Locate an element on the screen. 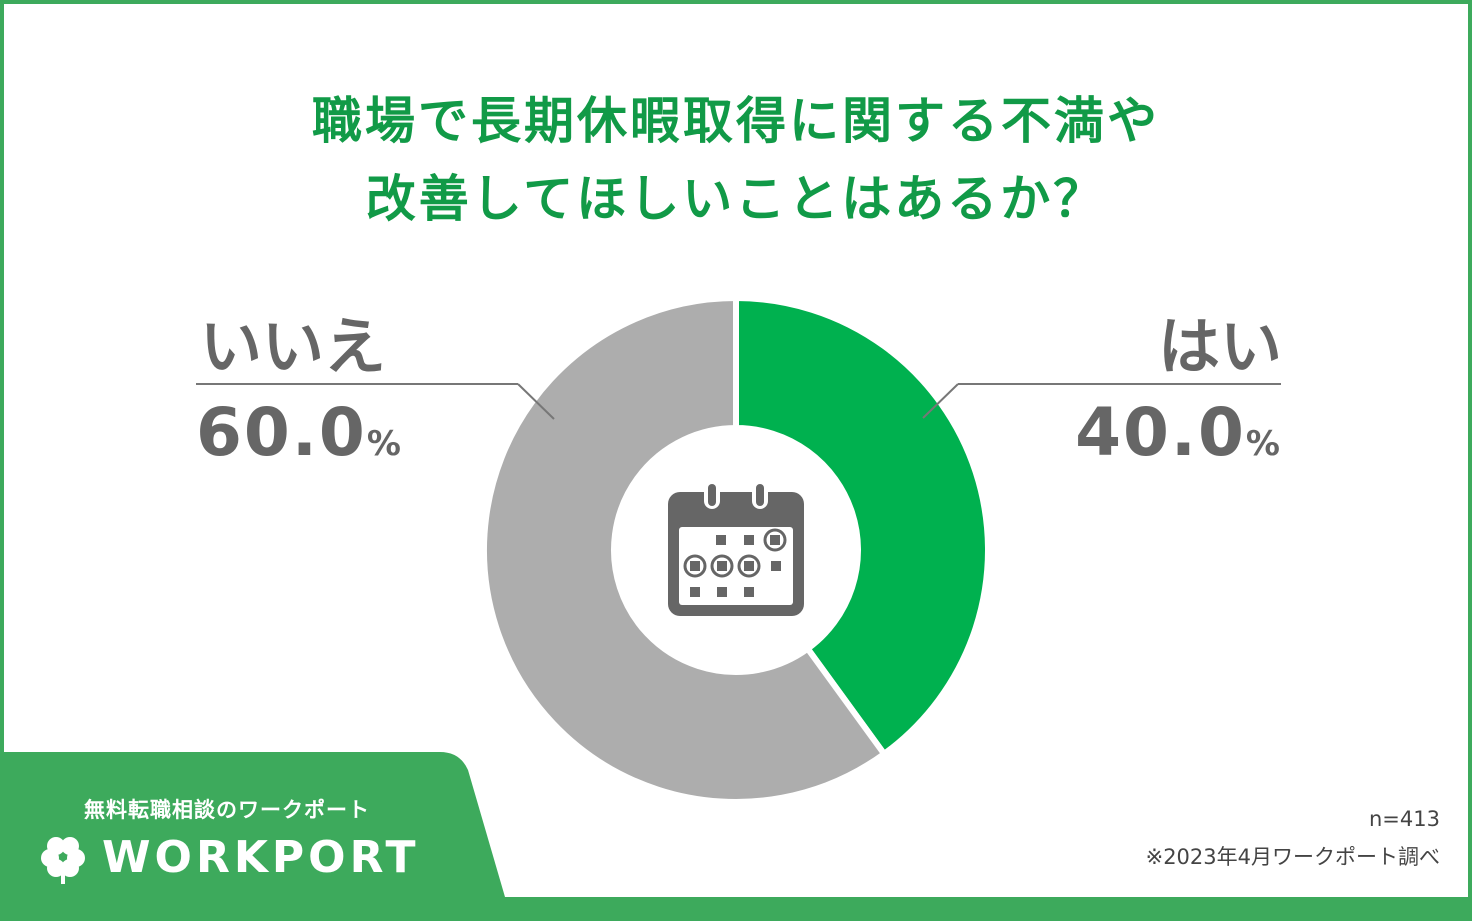 This screenshot has width=1472, height=921. calendar-icon is located at coordinates (736, 548).